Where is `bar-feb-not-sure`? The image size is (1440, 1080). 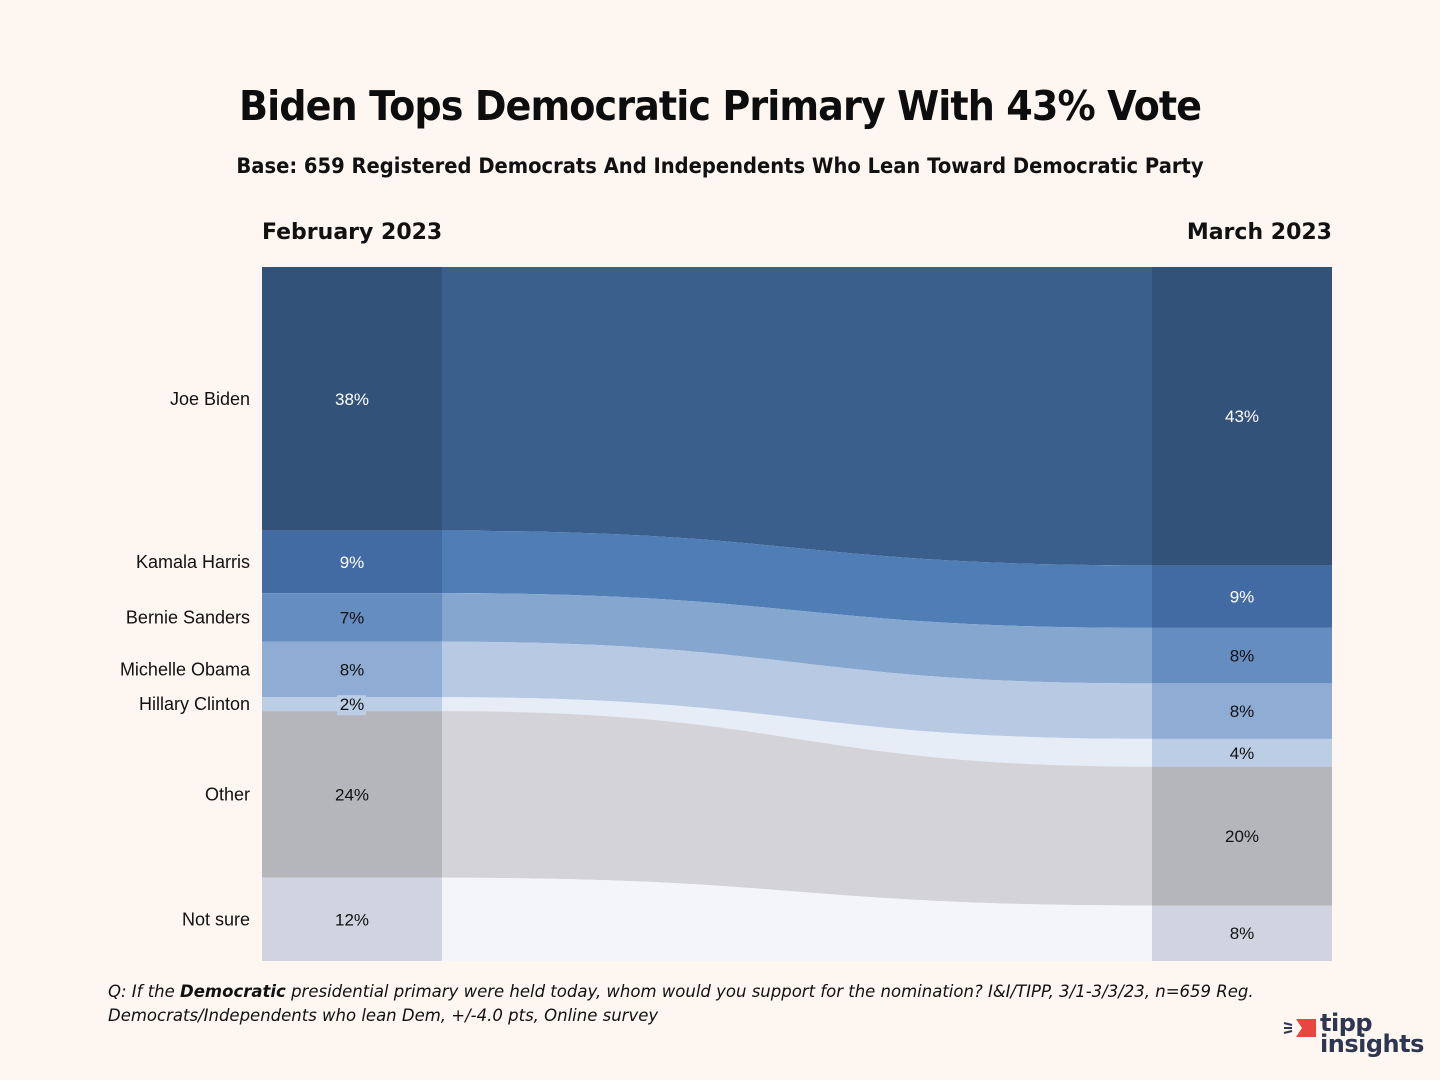 bar-feb-not-sure is located at coordinates (352, 919).